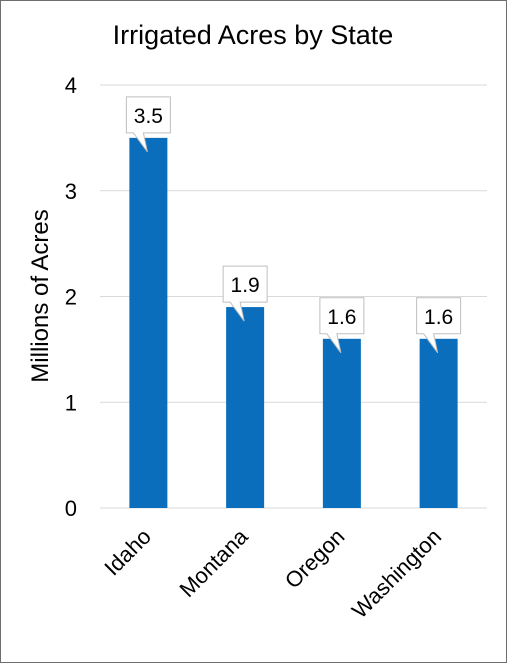 The image size is (507, 663). What do you see at coordinates (148, 116) in the screenshot?
I see `data-label: 3.5` at bounding box center [148, 116].